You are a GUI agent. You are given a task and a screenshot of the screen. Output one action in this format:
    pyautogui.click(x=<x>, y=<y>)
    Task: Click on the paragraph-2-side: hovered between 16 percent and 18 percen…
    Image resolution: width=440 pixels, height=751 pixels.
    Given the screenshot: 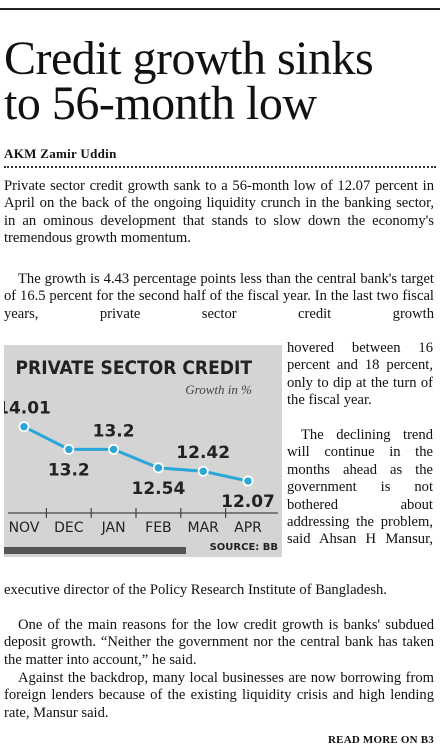 What is the action you would take?
    pyautogui.click(x=360, y=374)
    